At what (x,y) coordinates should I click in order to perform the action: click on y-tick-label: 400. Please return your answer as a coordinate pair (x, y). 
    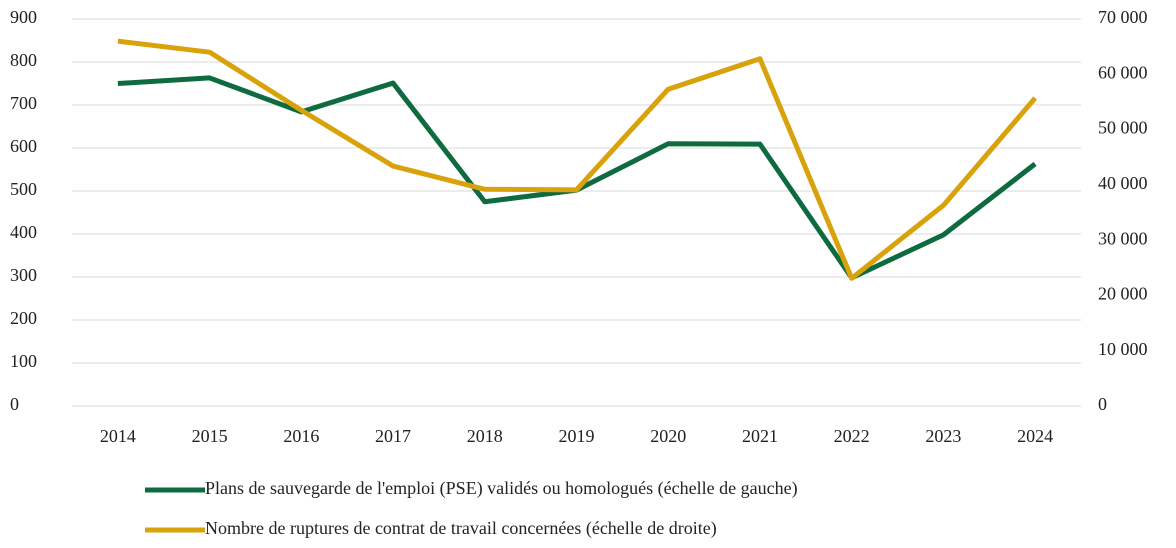
    Looking at the image, I should click on (23, 232).